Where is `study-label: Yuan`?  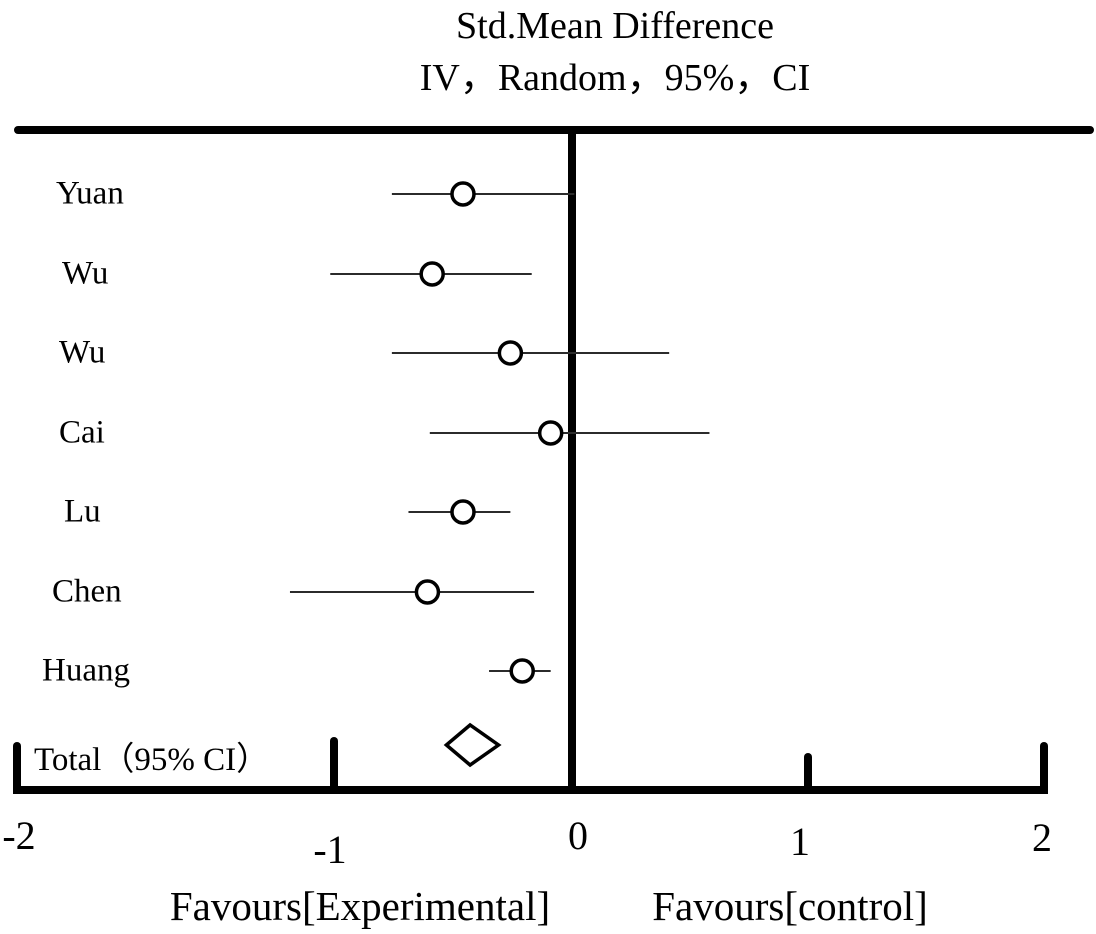 study-label: Yuan is located at coordinates (90, 193).